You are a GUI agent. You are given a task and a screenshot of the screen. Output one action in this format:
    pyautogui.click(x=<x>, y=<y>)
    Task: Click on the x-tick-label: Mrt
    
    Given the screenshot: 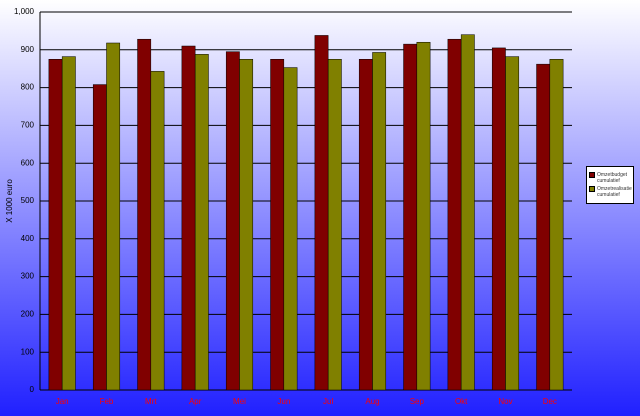 What is the action you would take?
    pyautogui.click(x=151, y=401)
    